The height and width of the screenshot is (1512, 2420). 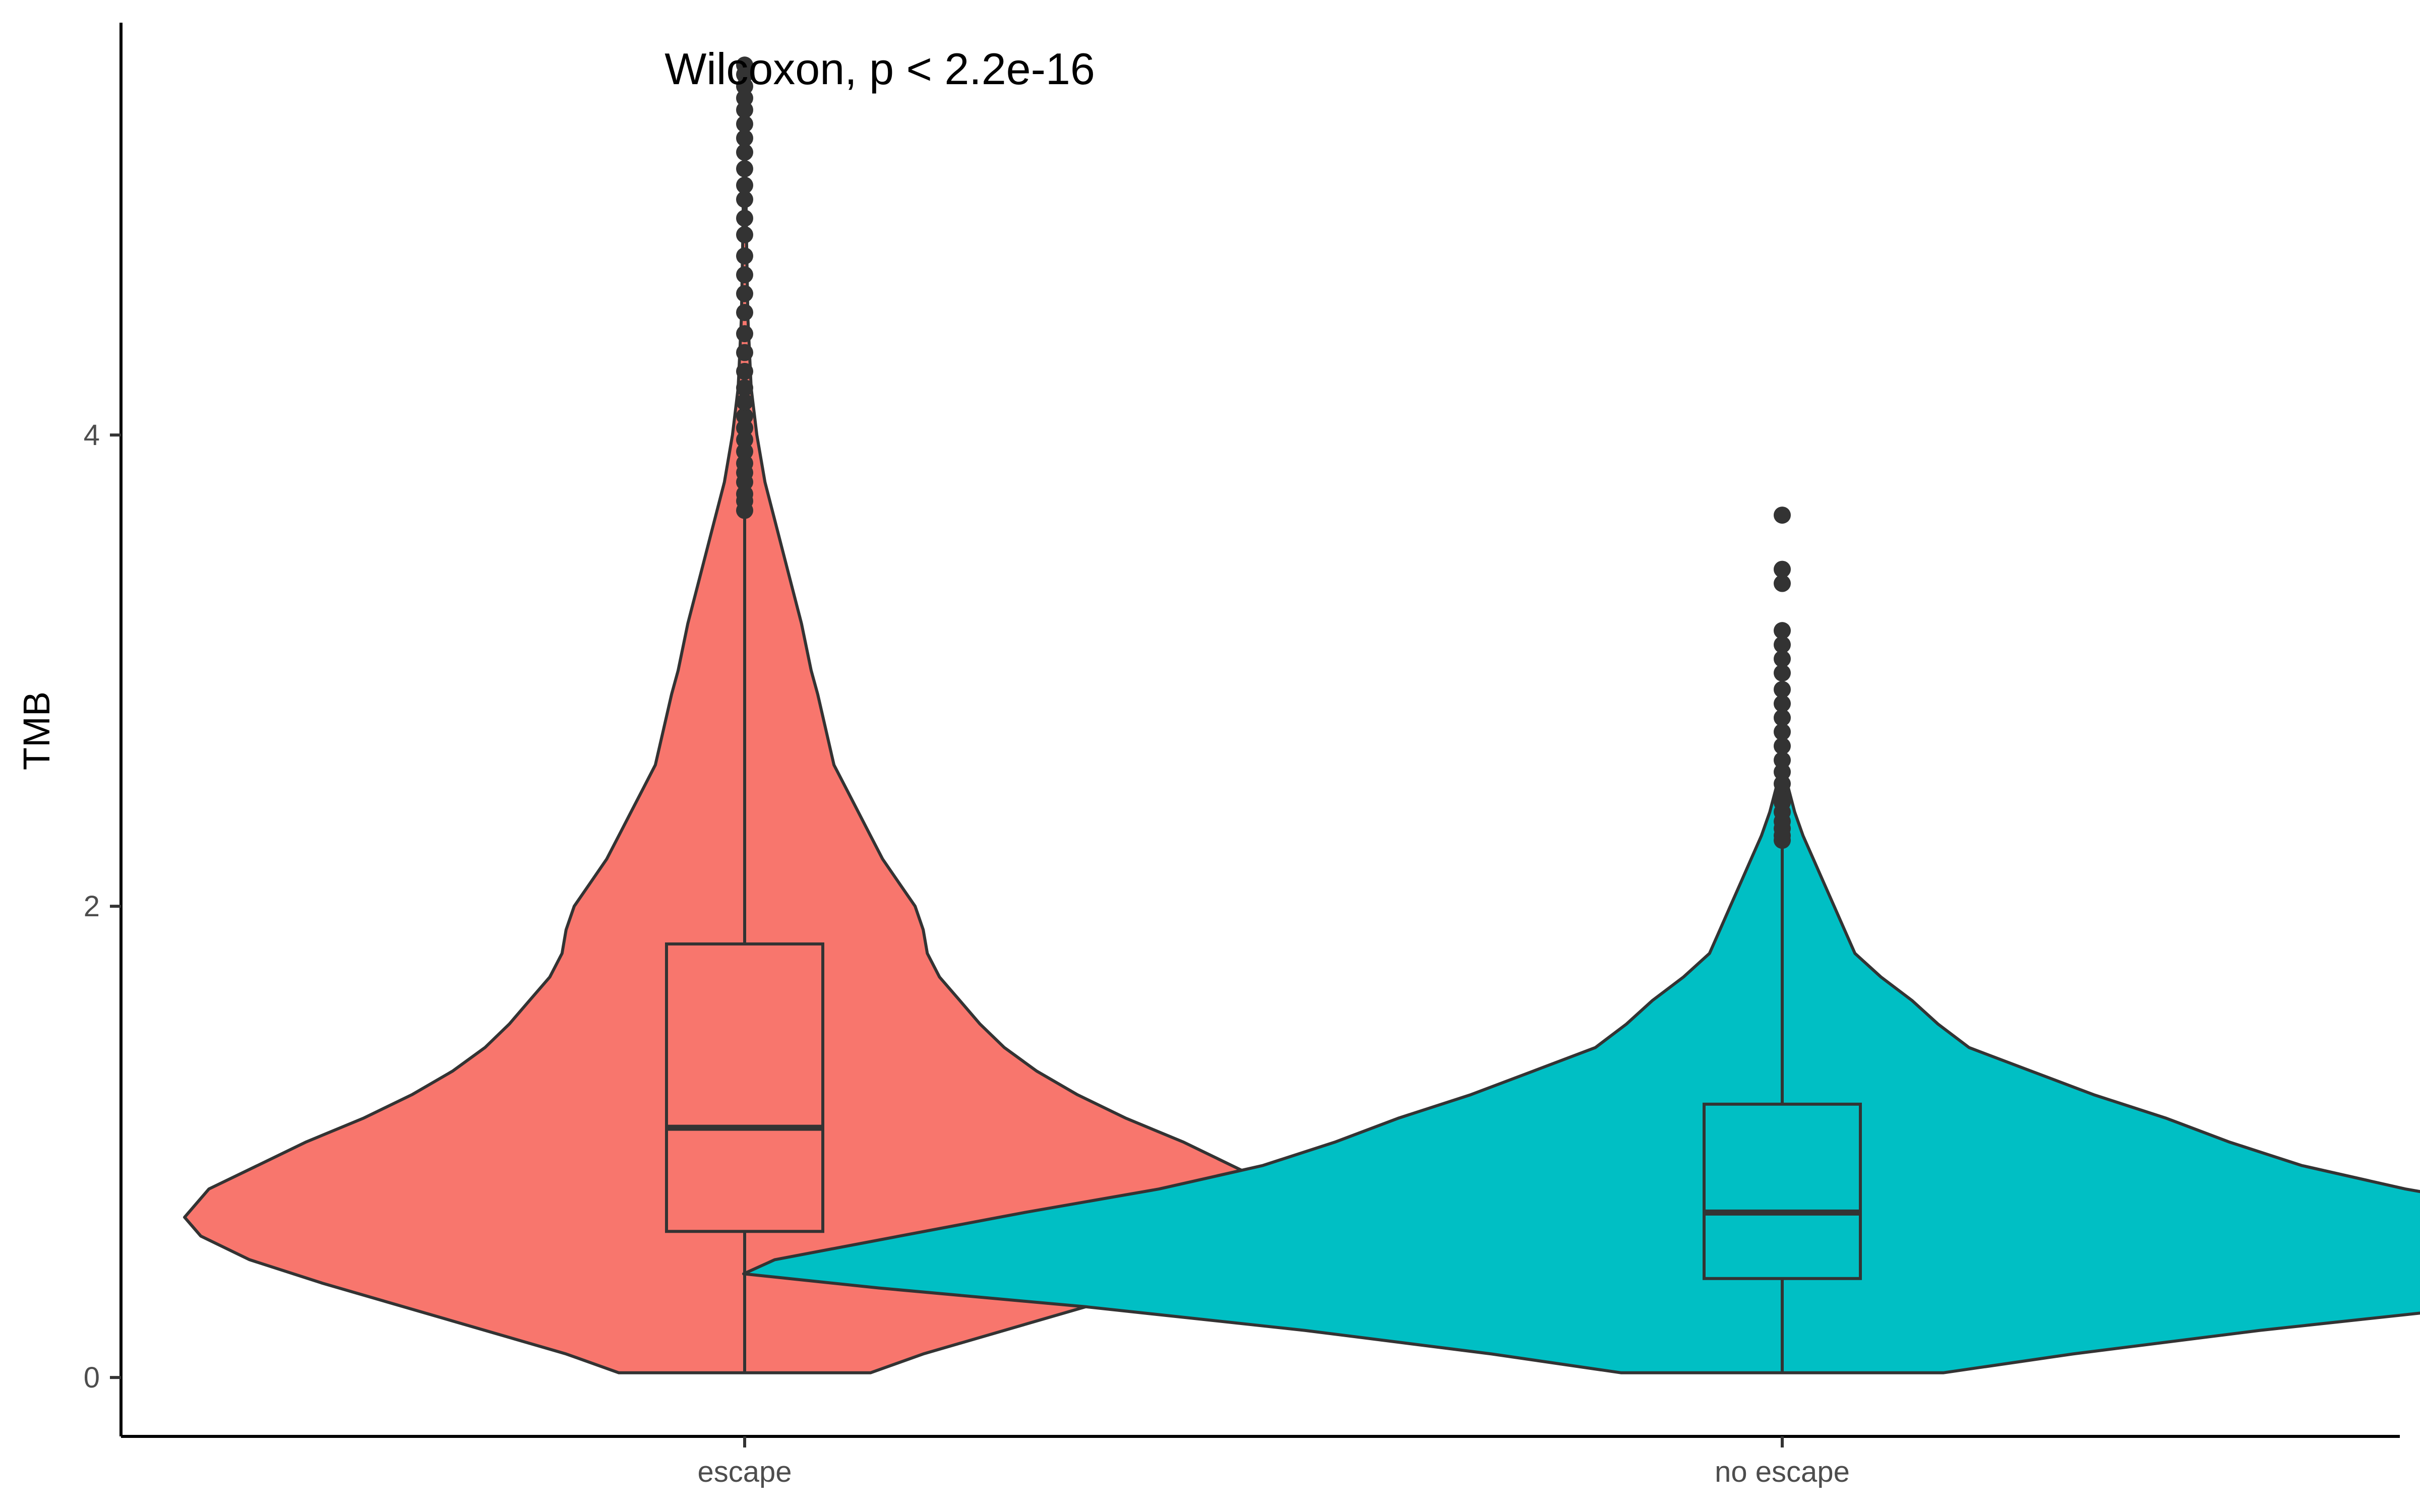 What do you see at coordinates (92, 906) in the screenshot?
I see `y-tick-label: 2` at bounding box center [92, 906].